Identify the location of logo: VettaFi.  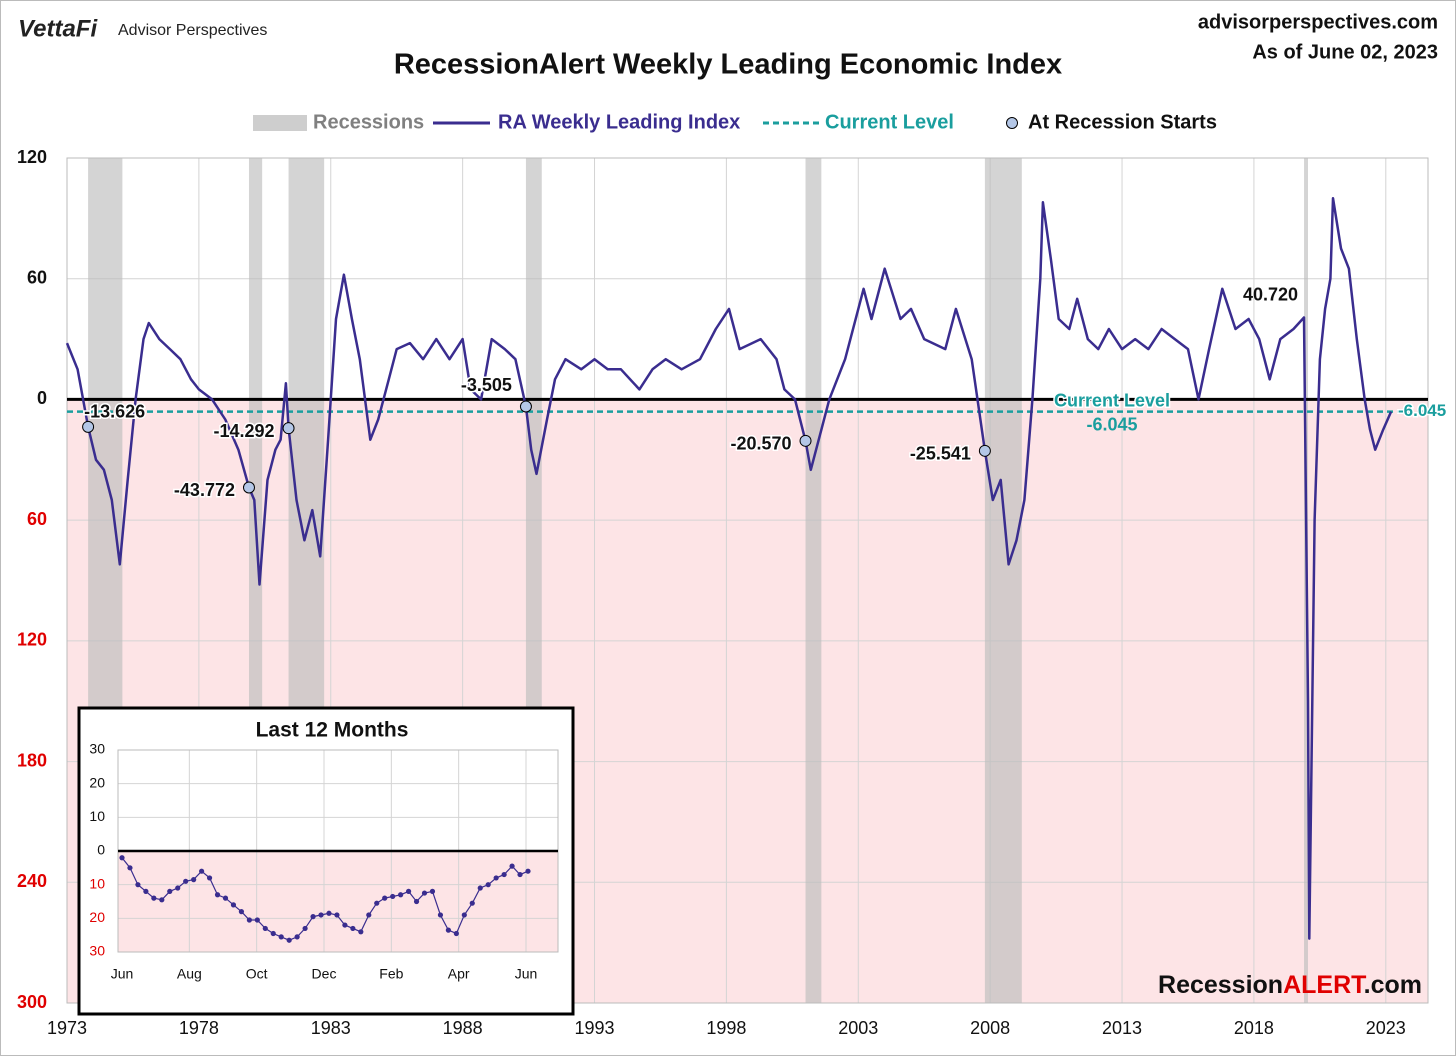
(58, 28).